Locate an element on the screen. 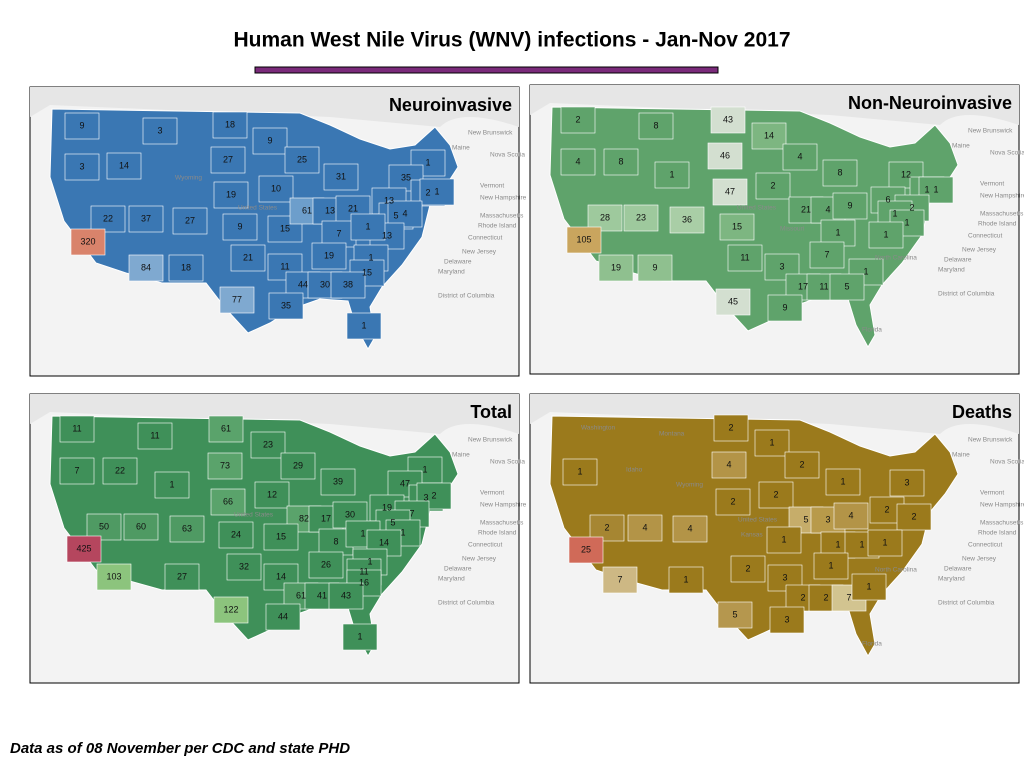 The image size is (1024, 768). state-value: 44 is located at coordinates (303, 284).